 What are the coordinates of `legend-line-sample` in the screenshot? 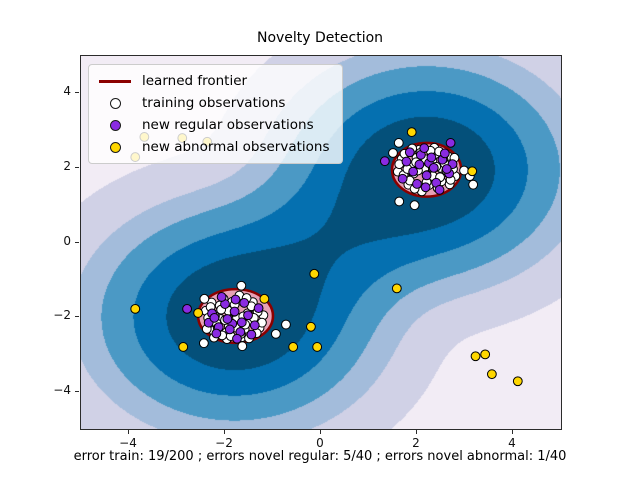 It's located at (115, 81).